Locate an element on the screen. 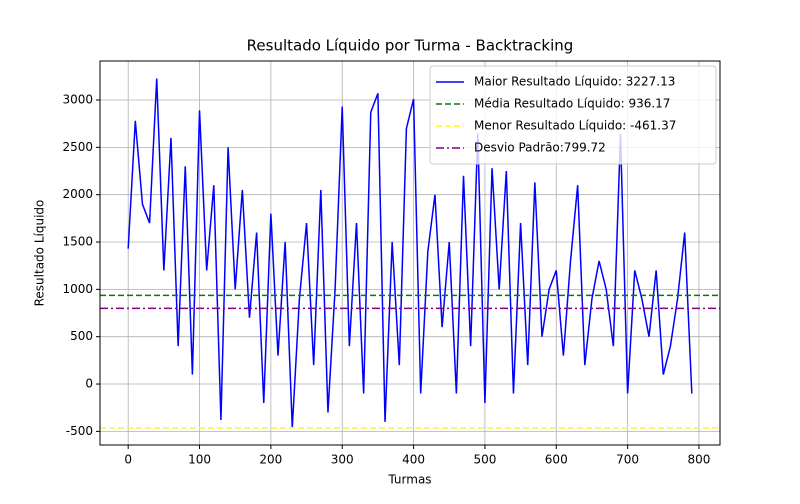 The width and height of the screenshot is (800, 504). x-tick-label: 700 is located at coordinates (627, 460).